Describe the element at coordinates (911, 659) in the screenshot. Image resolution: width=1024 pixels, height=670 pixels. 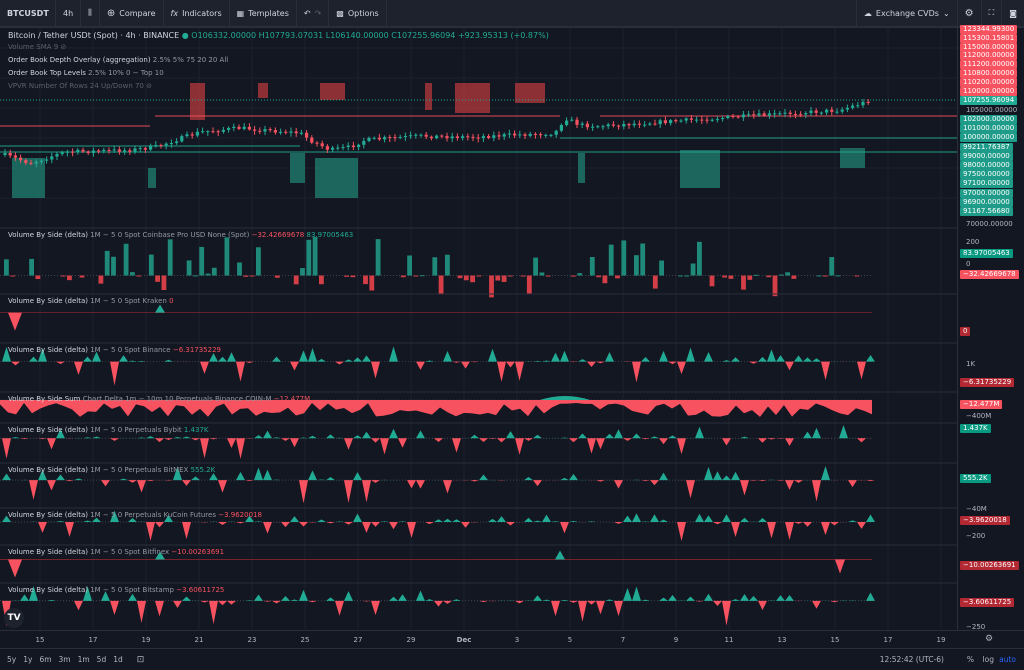
I see `clock: 12:52:42 (UTC-6)` at that location.